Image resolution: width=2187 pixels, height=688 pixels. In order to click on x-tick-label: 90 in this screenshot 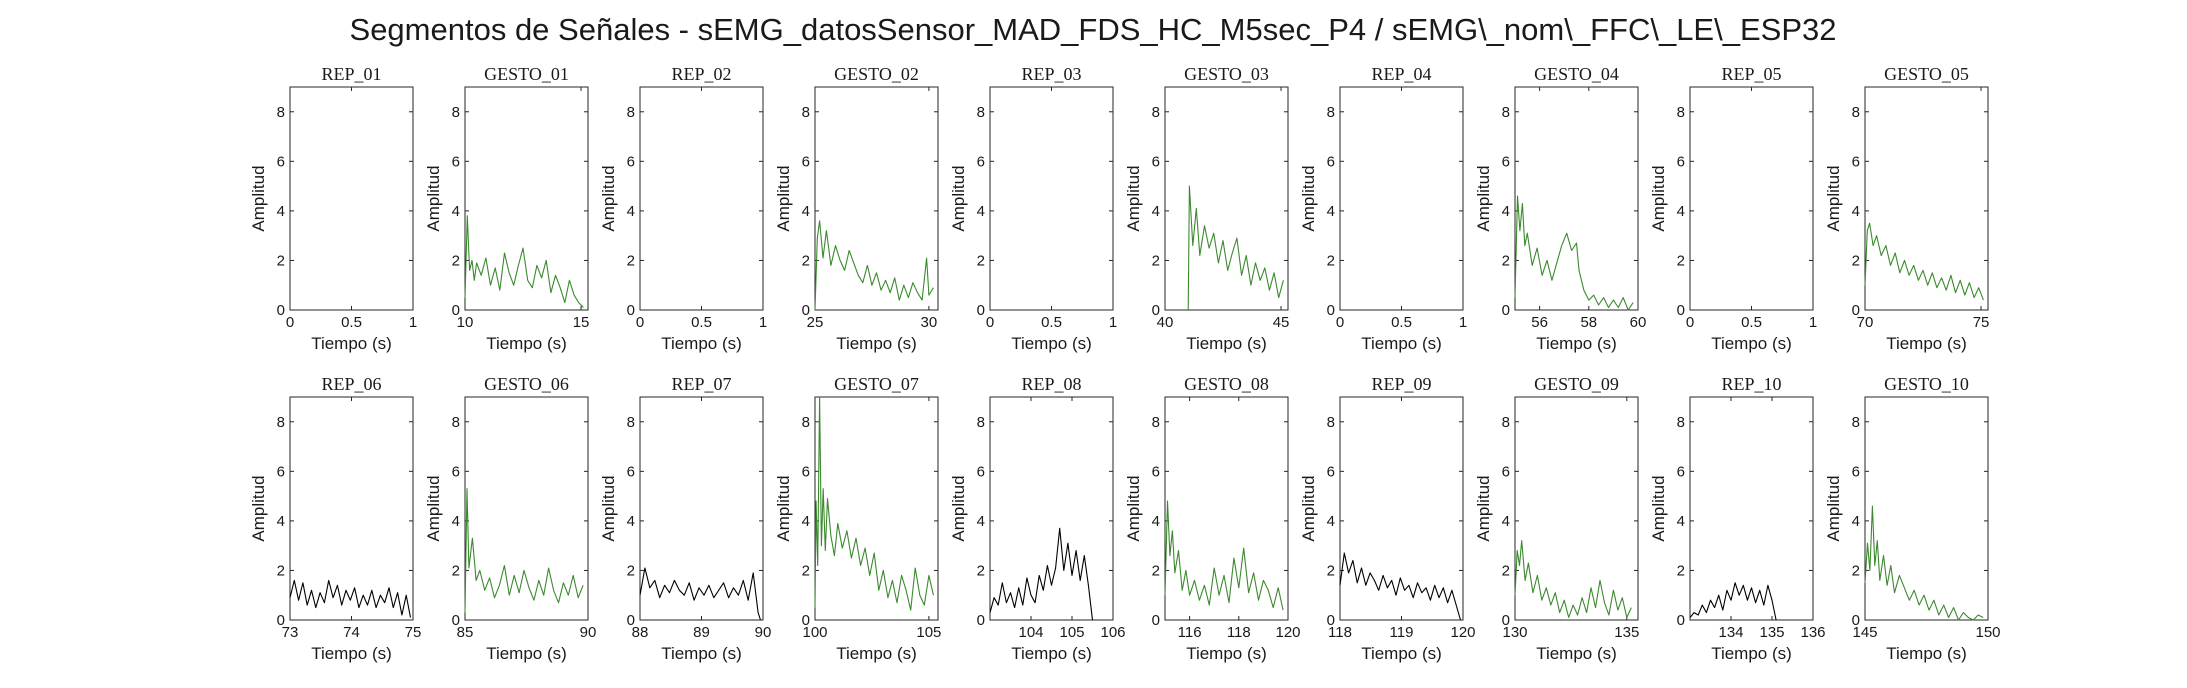, I will do `click(763, 632)`.